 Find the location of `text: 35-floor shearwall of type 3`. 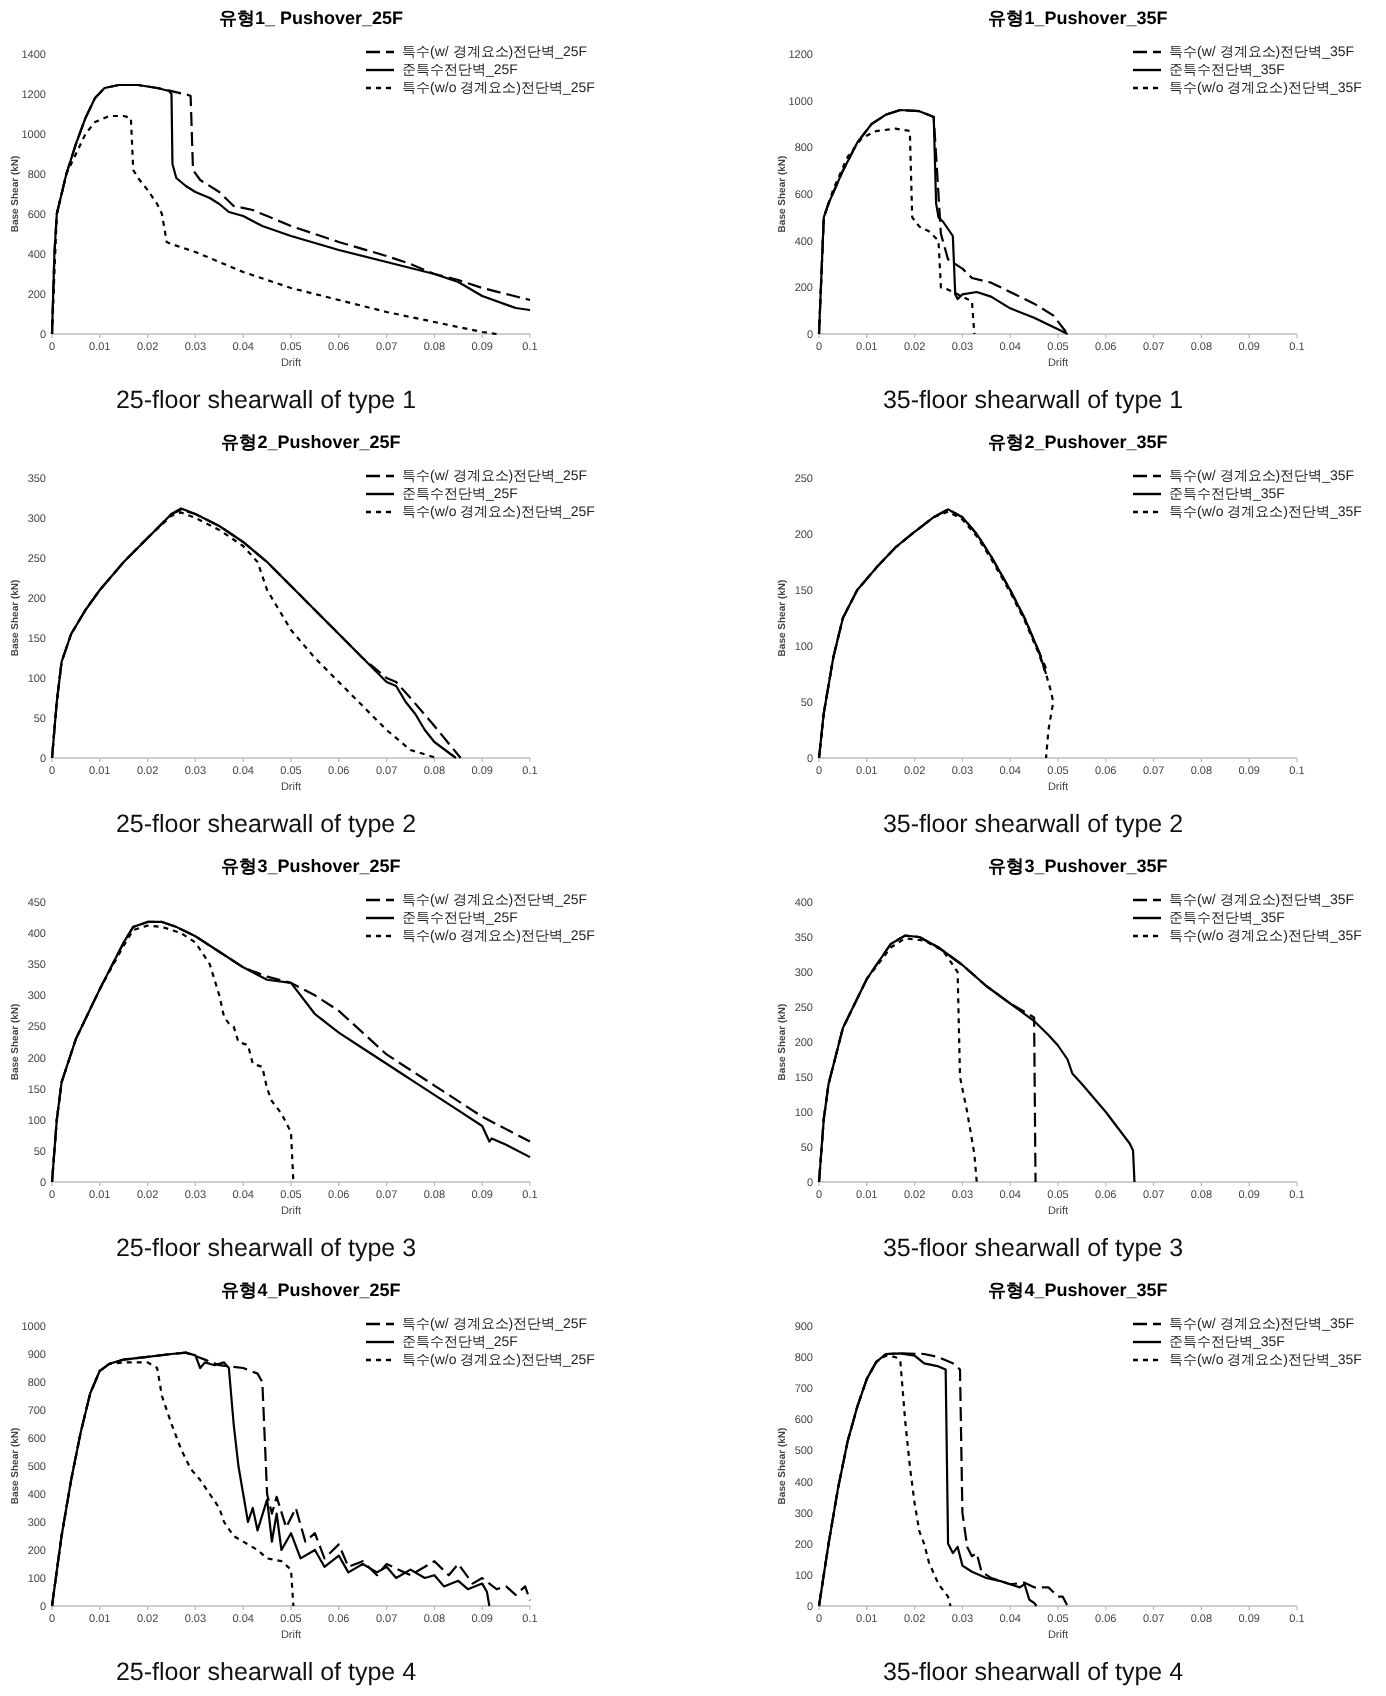

text: 35-floor shearwall of type 3 is located at coordinates (1033, 1248).